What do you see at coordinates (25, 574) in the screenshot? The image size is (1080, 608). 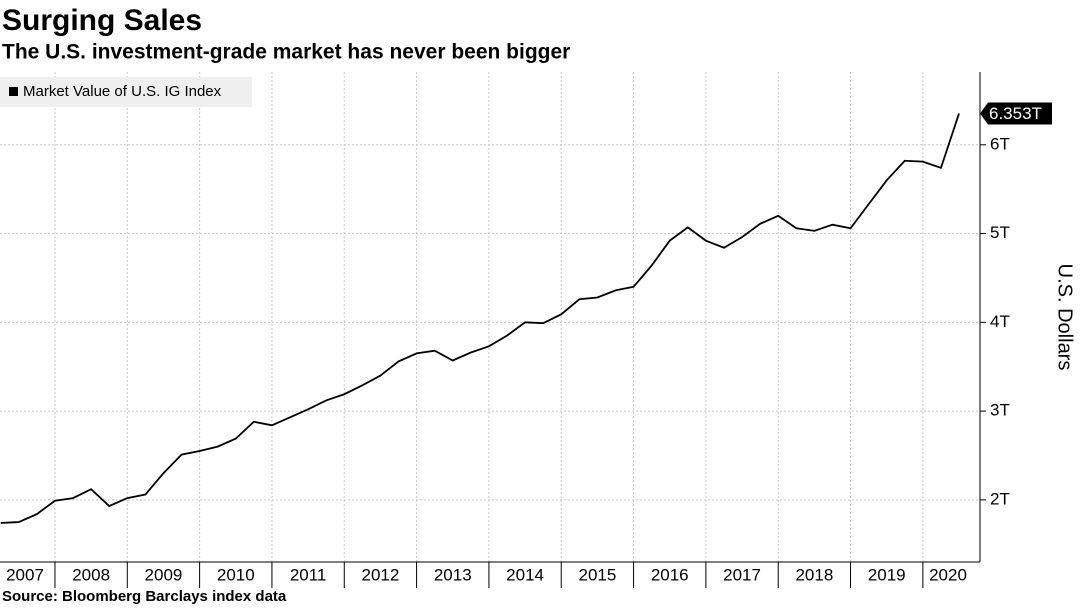 I see `x-tick-label: 2007` at bounding box center [25, 574].